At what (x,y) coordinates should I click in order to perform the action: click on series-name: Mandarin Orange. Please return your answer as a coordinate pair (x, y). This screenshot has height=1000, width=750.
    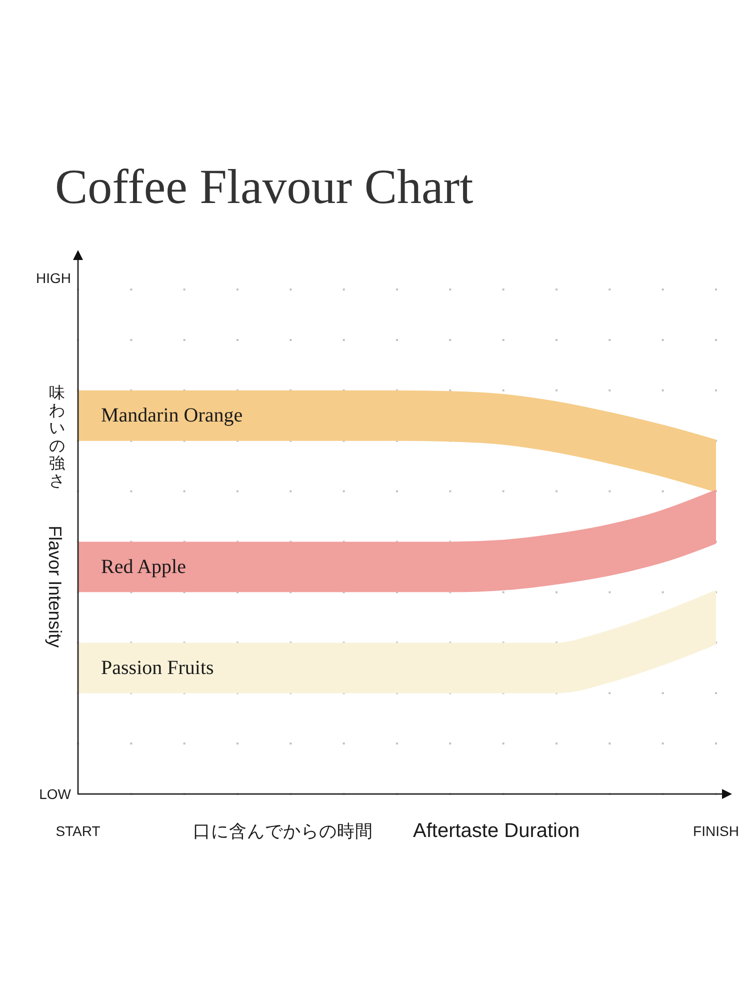
    Looking at the image, I should click on (172, 415).